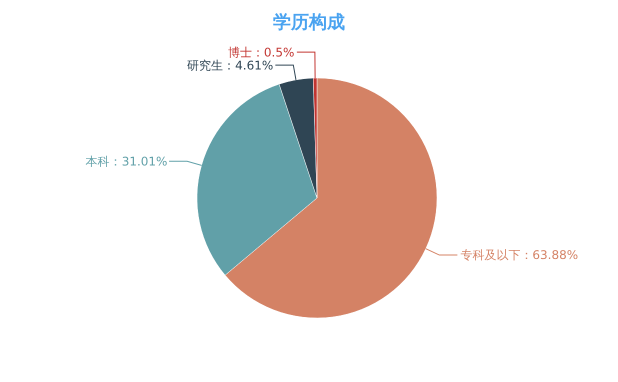 The image size is (618, 382). What do you see at coordinates (98, 161) in the screenshot?
I see `slice-label: 本科` at bounding box center [98, 161].